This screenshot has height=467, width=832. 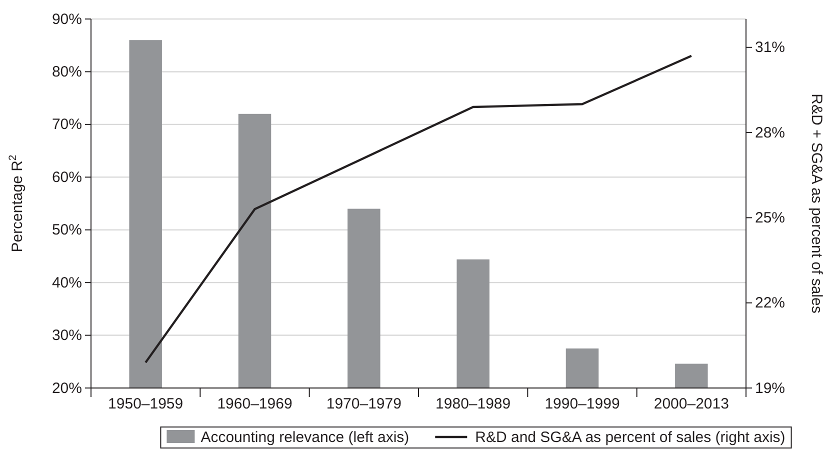 I want to click on y2-tick-label: 28%, so click(x=770, y=133).